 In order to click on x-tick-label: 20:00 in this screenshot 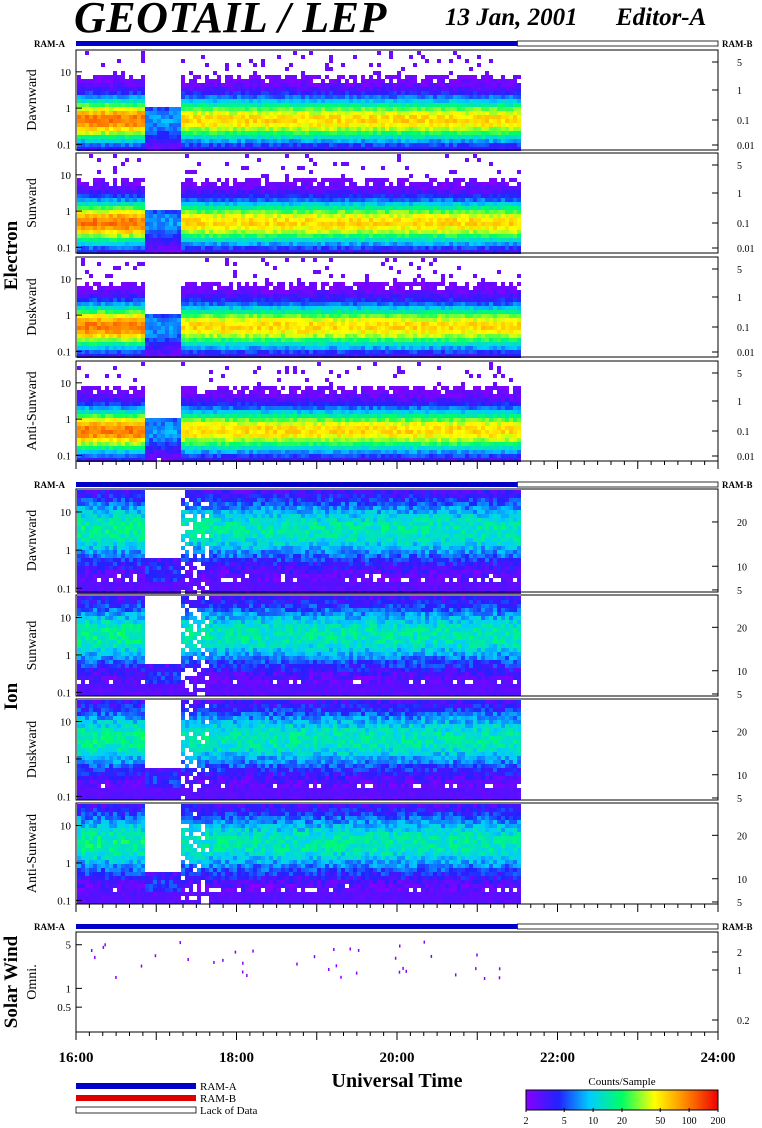, I will do `click(397, 1058)`.